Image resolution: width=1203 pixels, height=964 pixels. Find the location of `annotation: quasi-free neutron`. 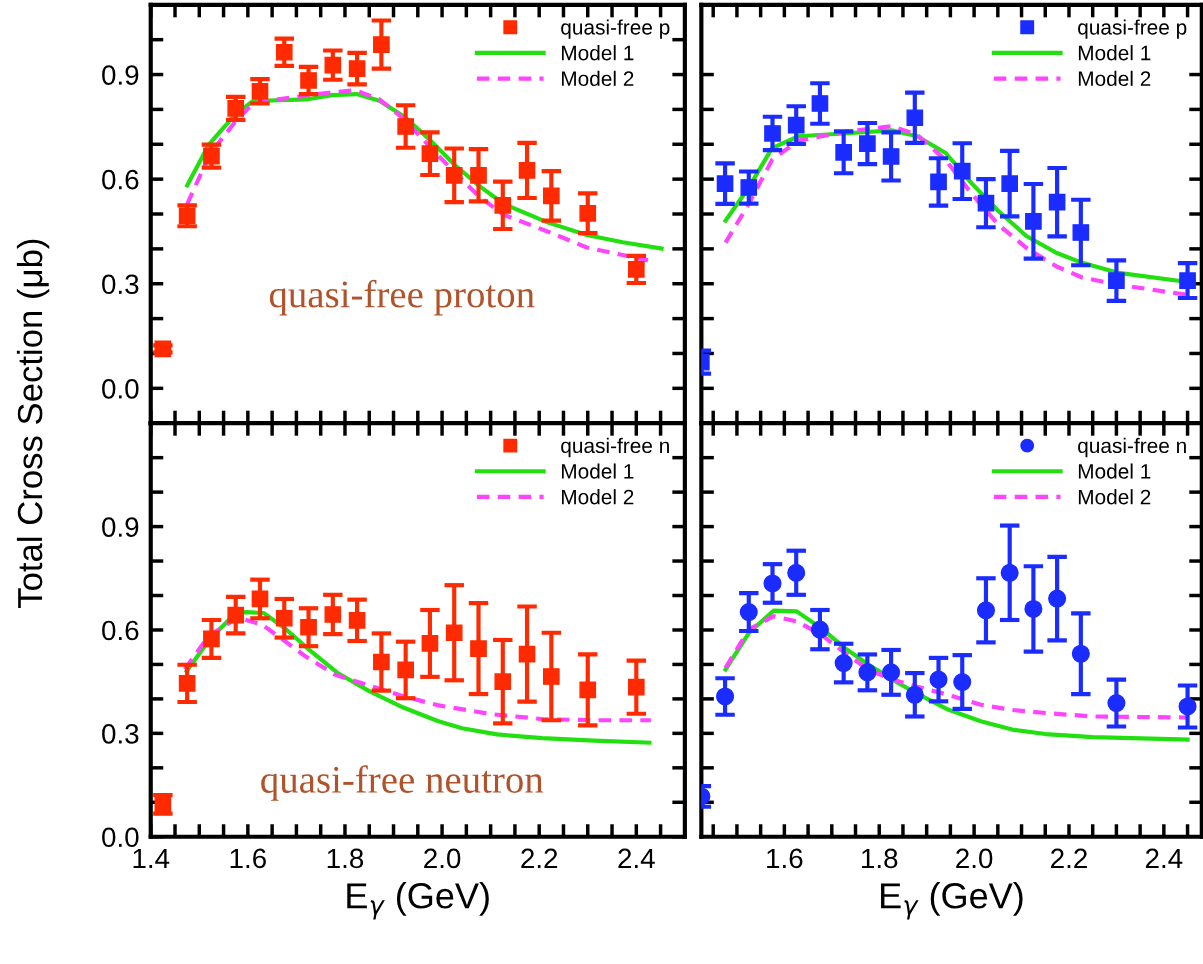

annotation: quasi-free neutron is located at coordinates (402, 783).